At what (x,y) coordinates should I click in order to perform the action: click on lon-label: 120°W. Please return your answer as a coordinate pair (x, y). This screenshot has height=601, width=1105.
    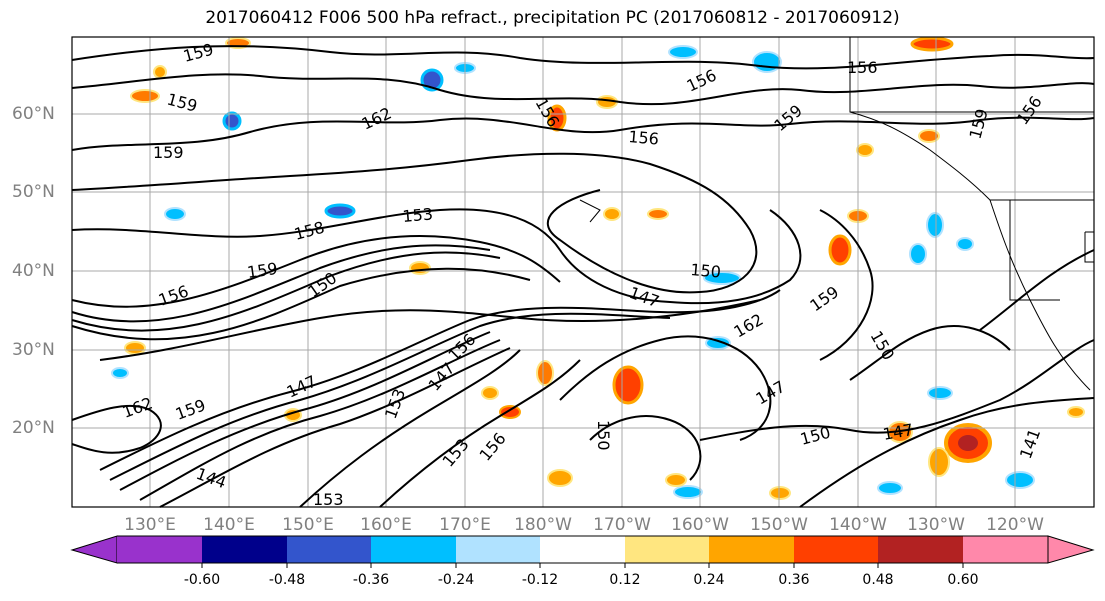
    Looking at the image, I should click on (1015, 525).